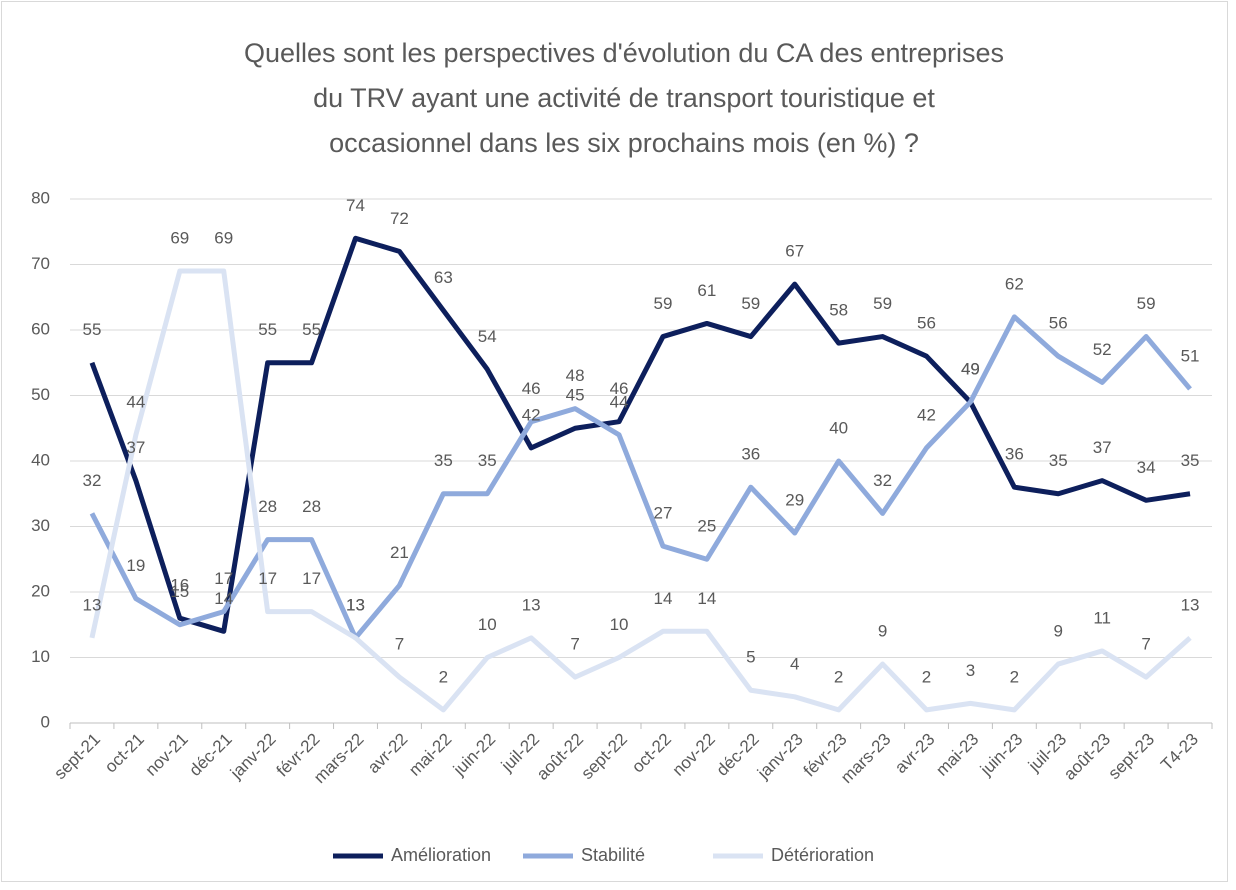 The image size is (1236, 890). Describe the element at coordinates (794, 251) in the screenshot. I see `data-label: 67` at that location.